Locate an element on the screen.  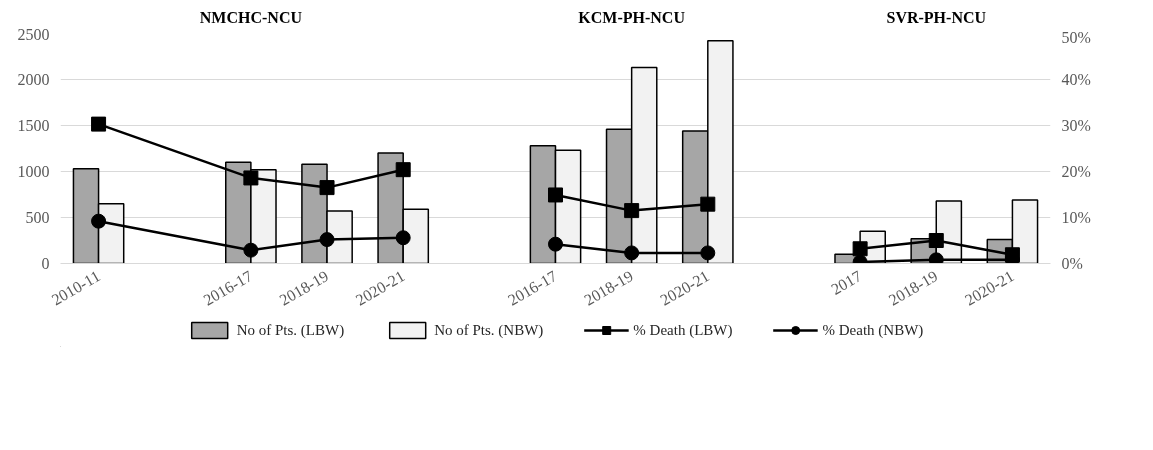
text: KCM-PH-NCU is located at coordinates (632, 17).